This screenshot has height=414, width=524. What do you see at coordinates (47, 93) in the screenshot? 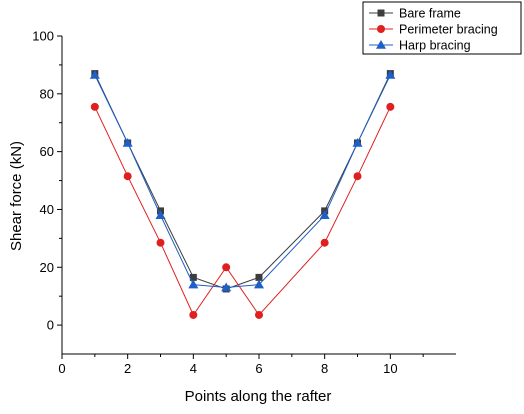
I see `y-tick-label: 80` at bounding box center [47, 93].